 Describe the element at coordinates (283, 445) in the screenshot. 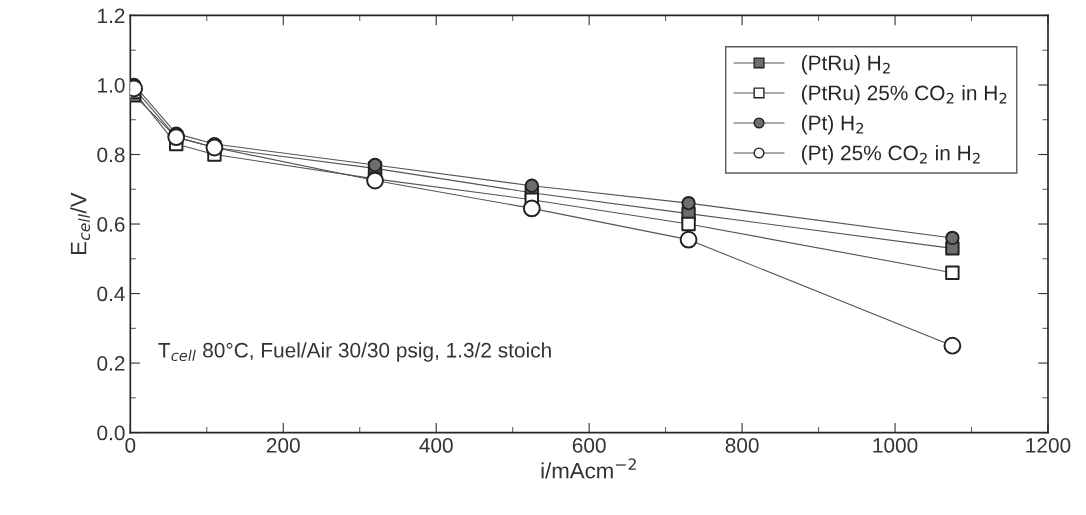

I see `x-tick-label: 200` at that location.